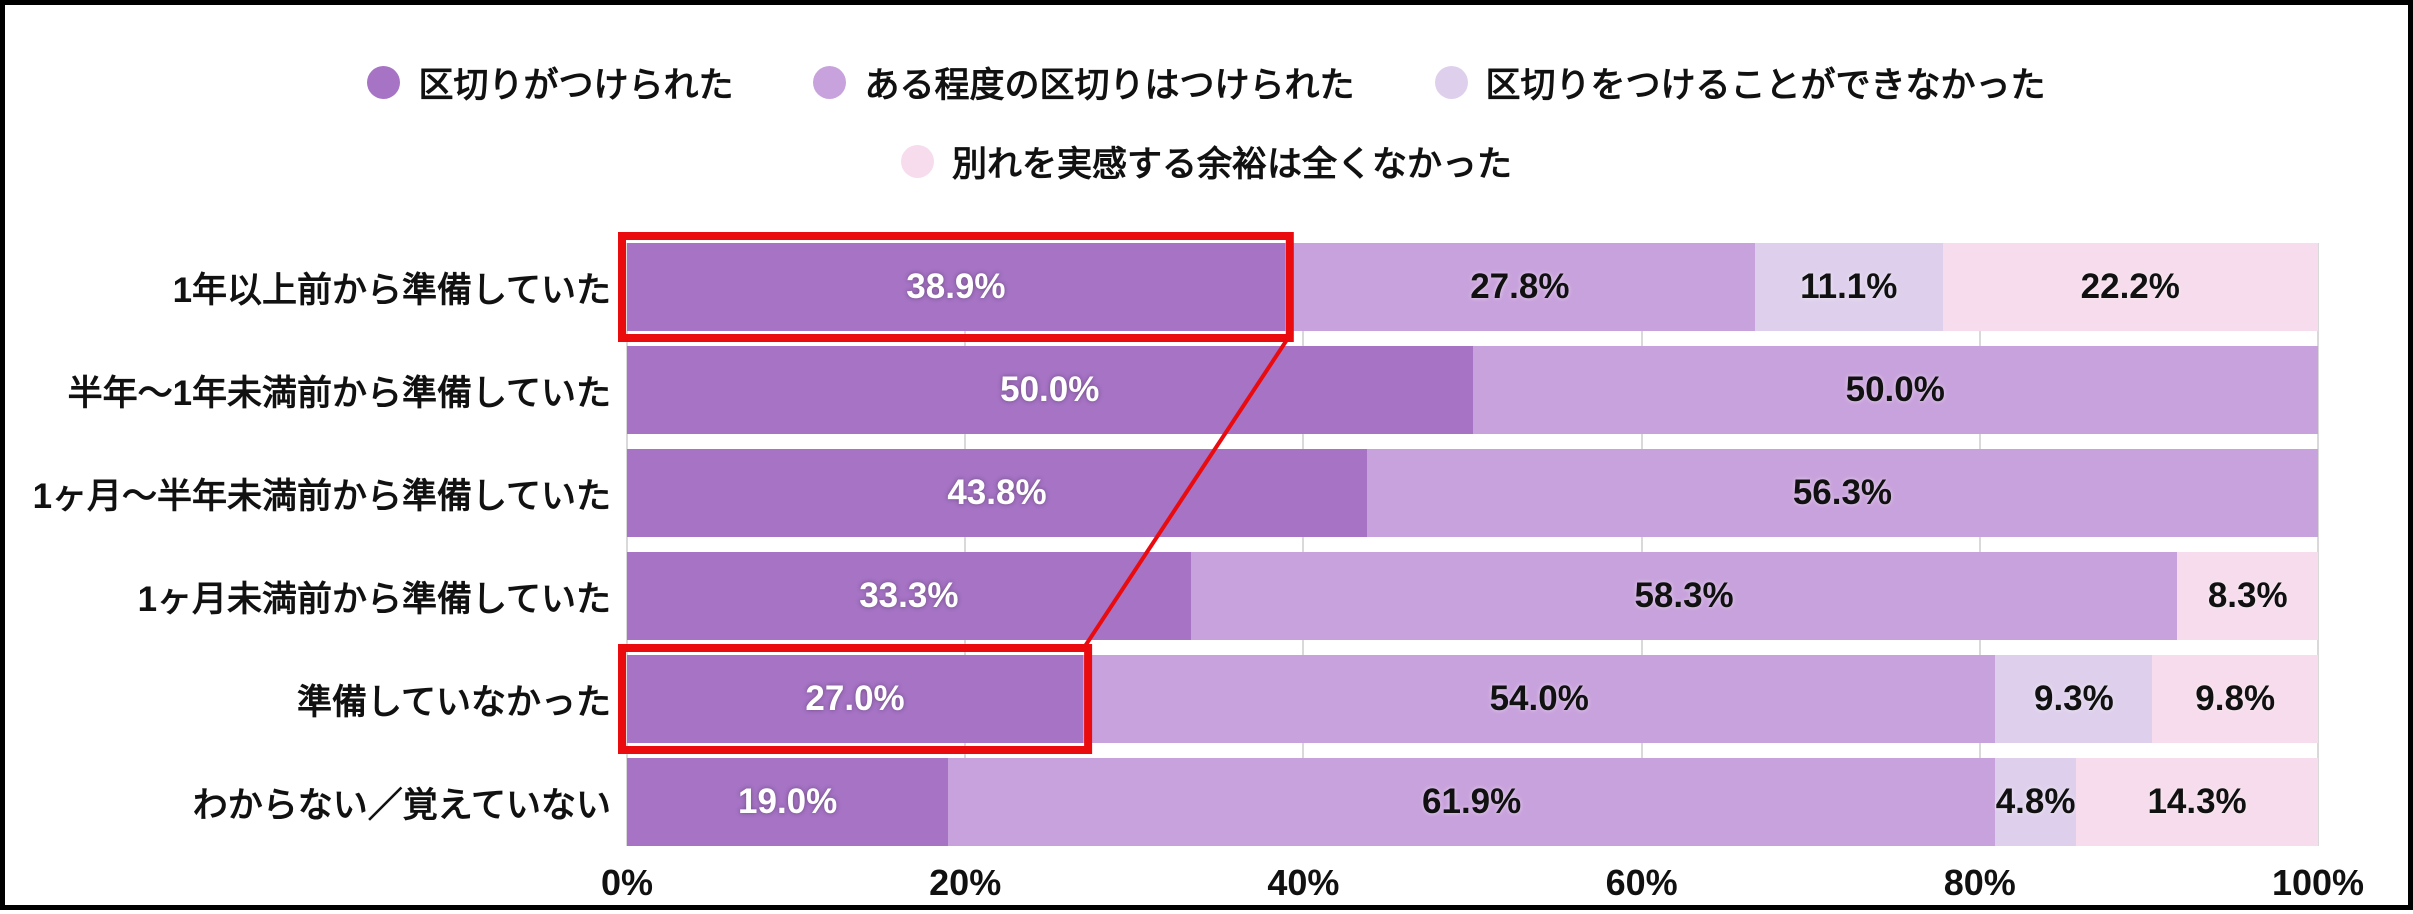 The image size is (2413, 914). Describe the element at coordinates (576, 85) in the screenshot. I see `legend-label: 区切りがつけられた` at that location.